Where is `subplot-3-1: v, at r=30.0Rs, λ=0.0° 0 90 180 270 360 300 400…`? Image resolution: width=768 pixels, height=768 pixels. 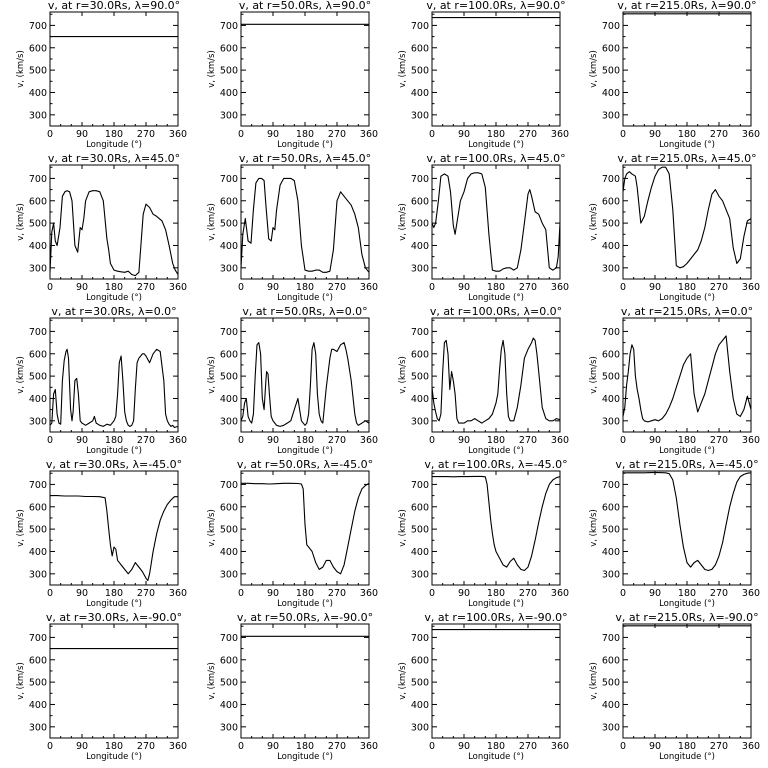 subplot-3-1: v, at r=30.0Rs, λ=0.0° 0 90 180 270 360 300 400… is located at coordinates (101, 380).